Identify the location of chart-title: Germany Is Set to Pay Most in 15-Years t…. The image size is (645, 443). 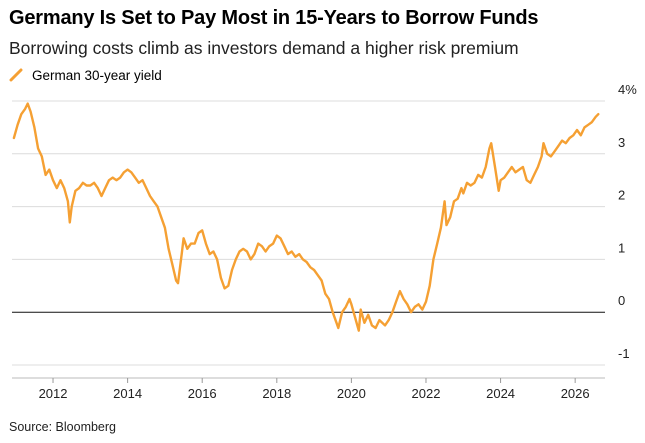
(274, 18).